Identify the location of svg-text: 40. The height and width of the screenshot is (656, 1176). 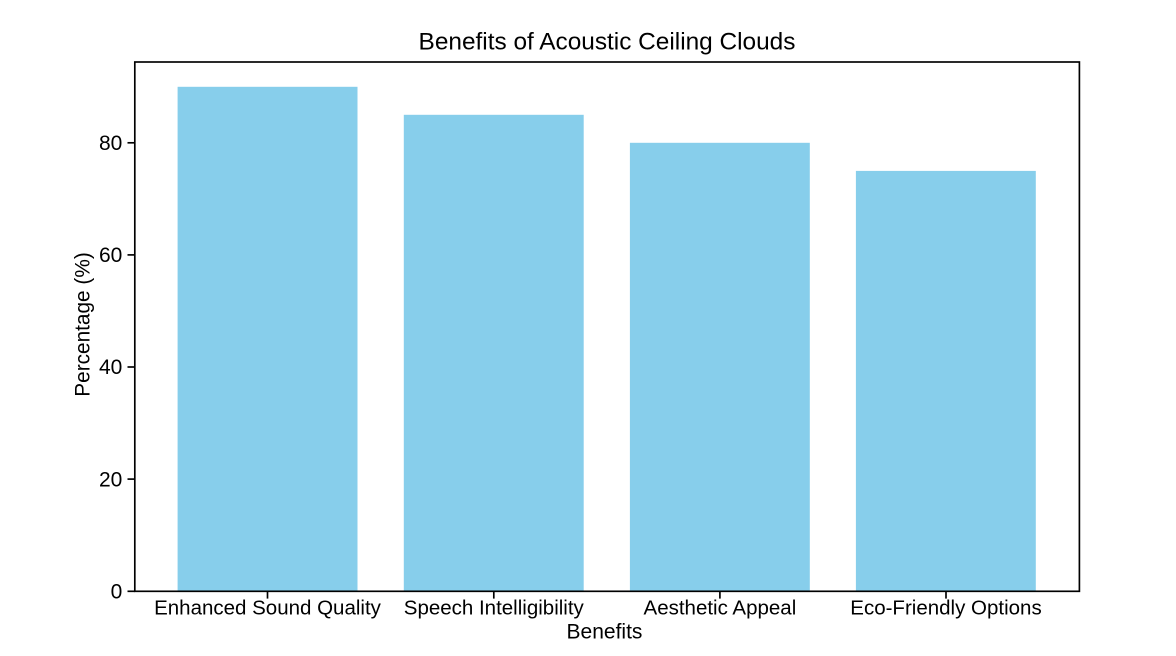
(110, 367).